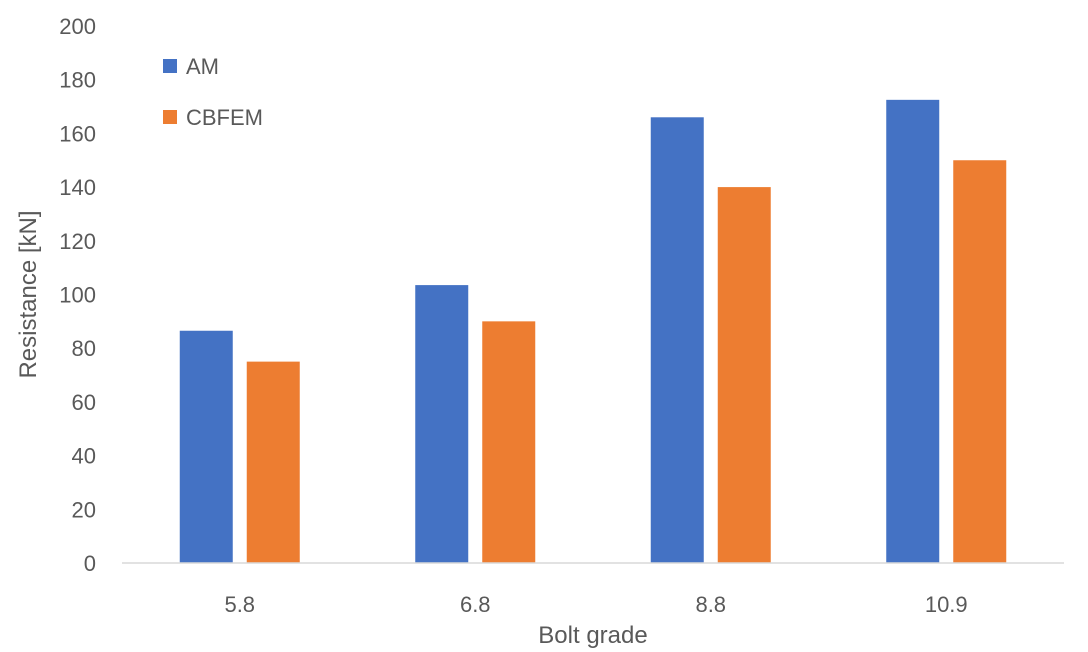  Describe the element at coordinates (677, 340) in the screenshot. I see `bar-am-8.8` at that location.